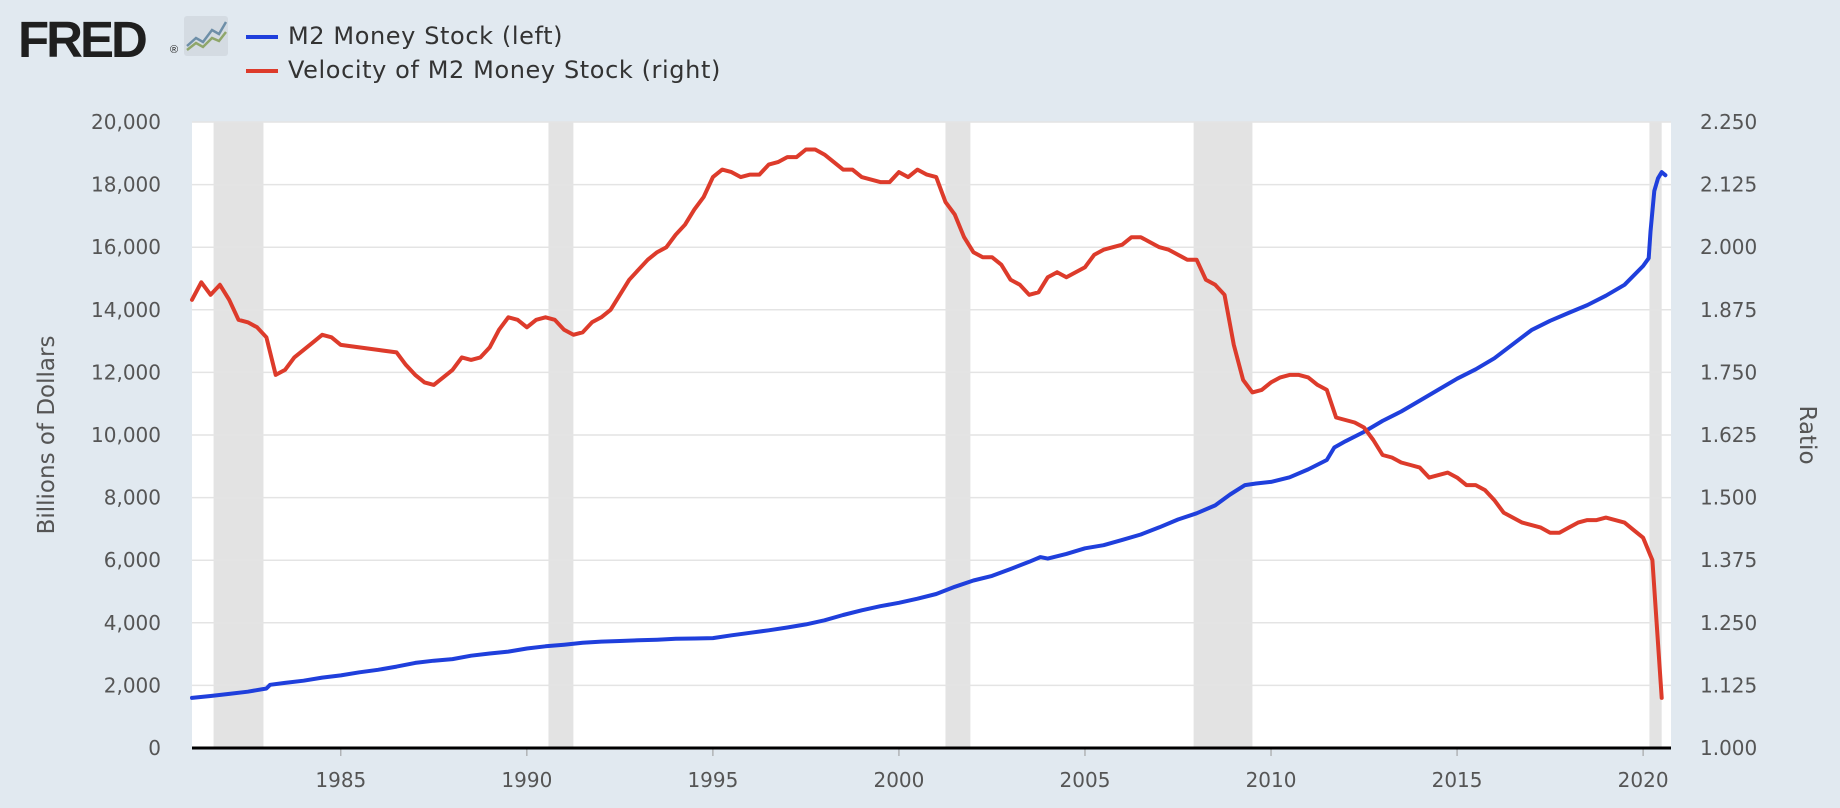  What do you see at coordinates (504, 70) in the screenshot?
I see `legend-label-velocity: Velocity of M2 Money Stock (right)` at bounding box center [504, 70].